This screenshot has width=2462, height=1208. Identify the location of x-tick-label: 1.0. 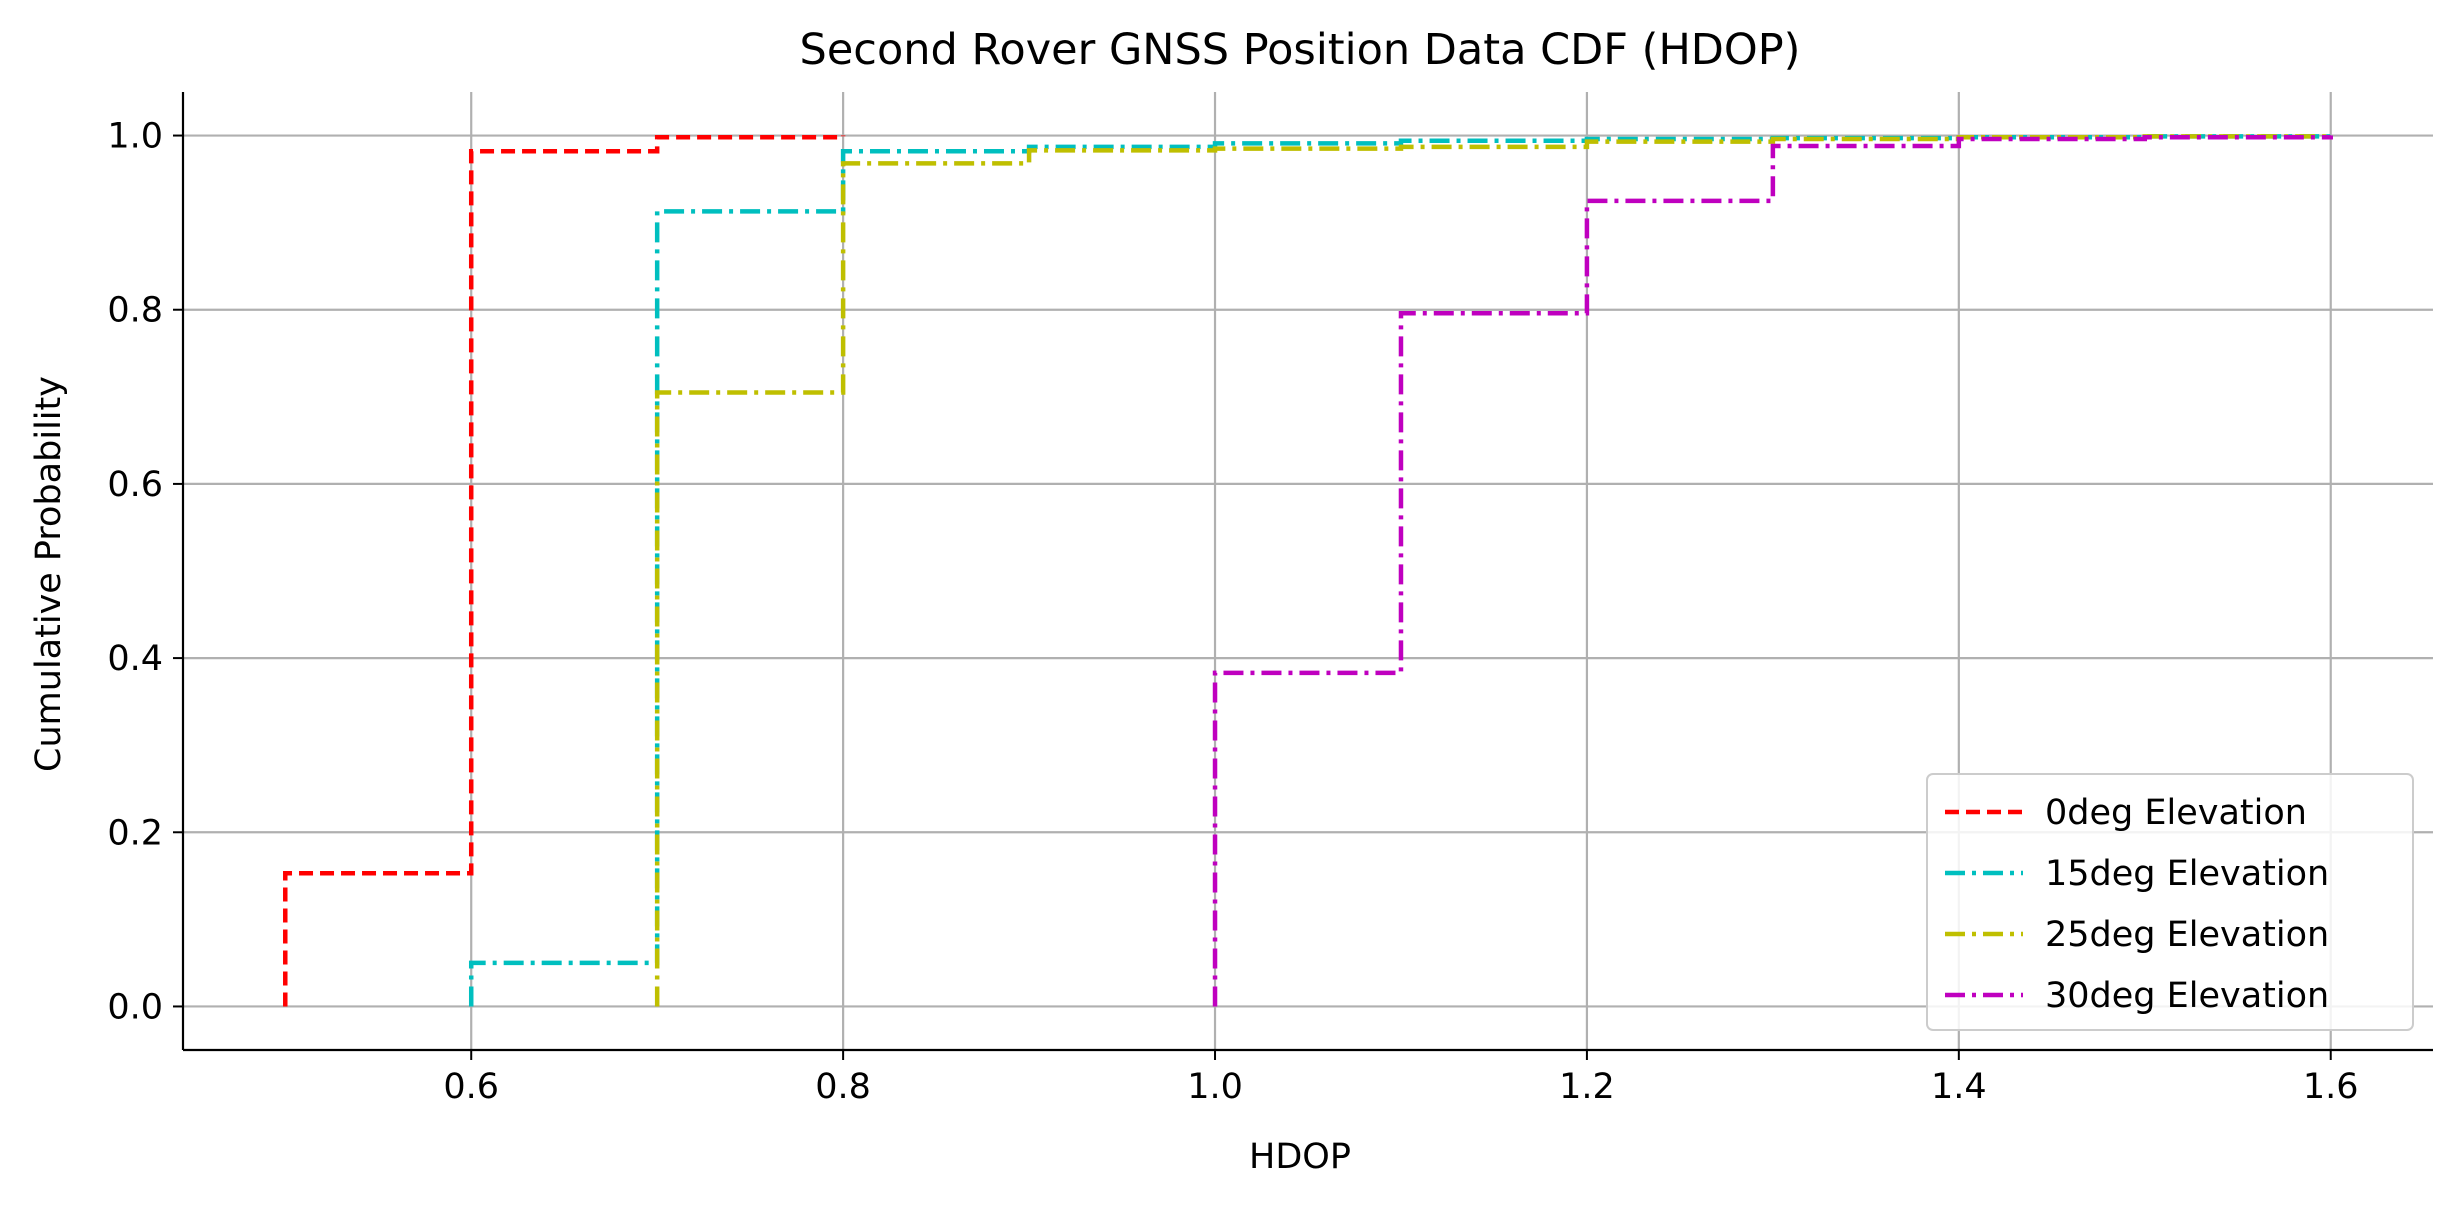
(1215, 1087).